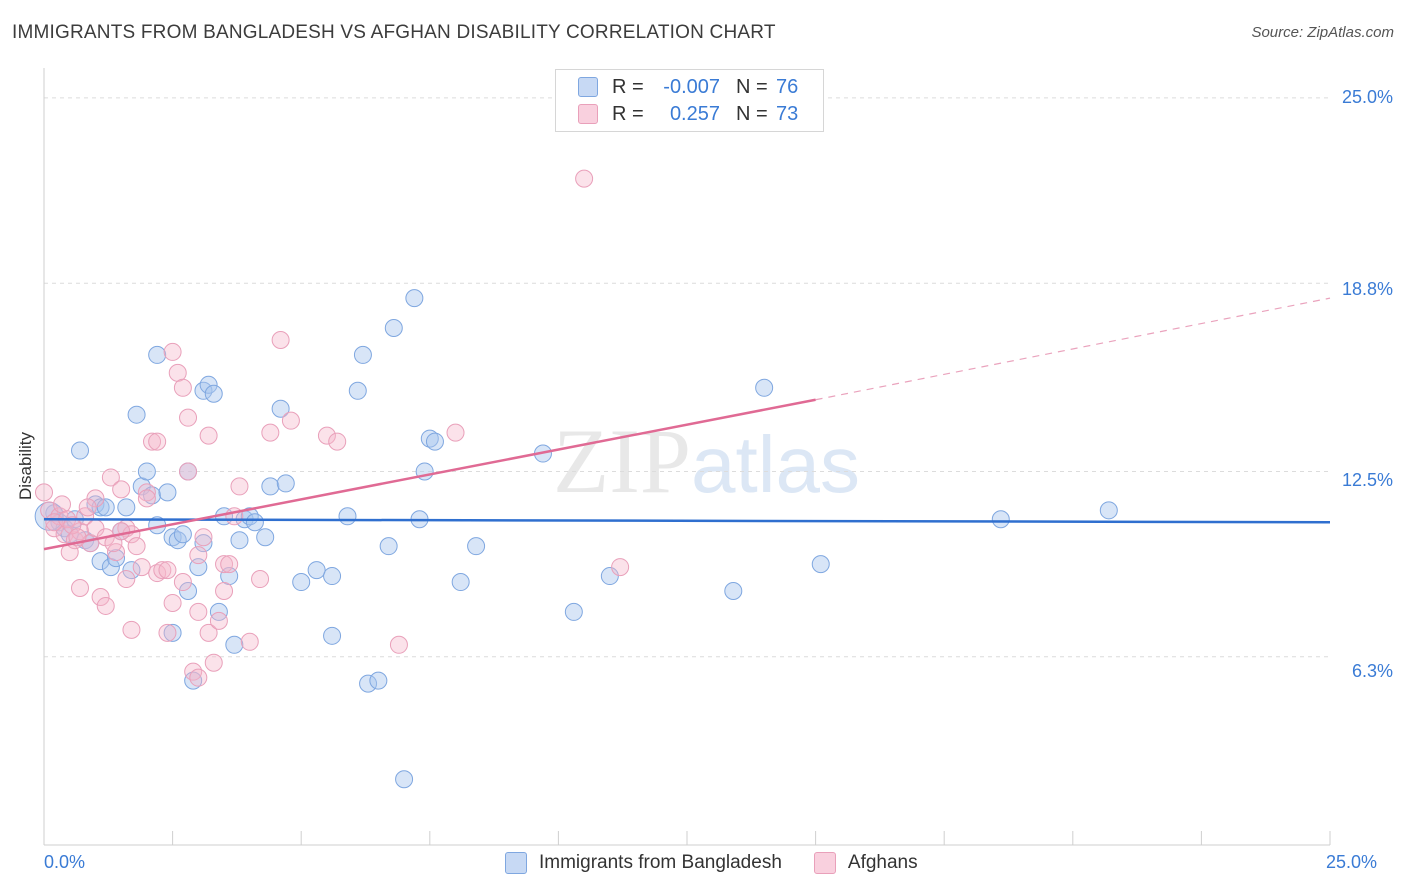 The width and height of the screenshot is (1406, 892). Describe the element at coordinates (775, 464) in the screenshot. I see `watermark-atlas: atlas` at that location.